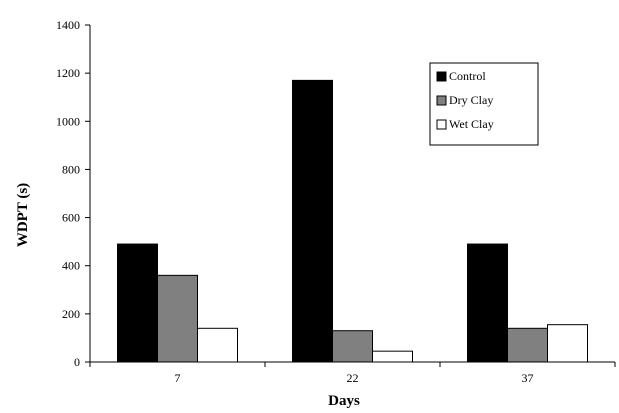 The height and width of the screenshot is (413, 619). I want to click on y-tick-label: 600, so click(71, 218).